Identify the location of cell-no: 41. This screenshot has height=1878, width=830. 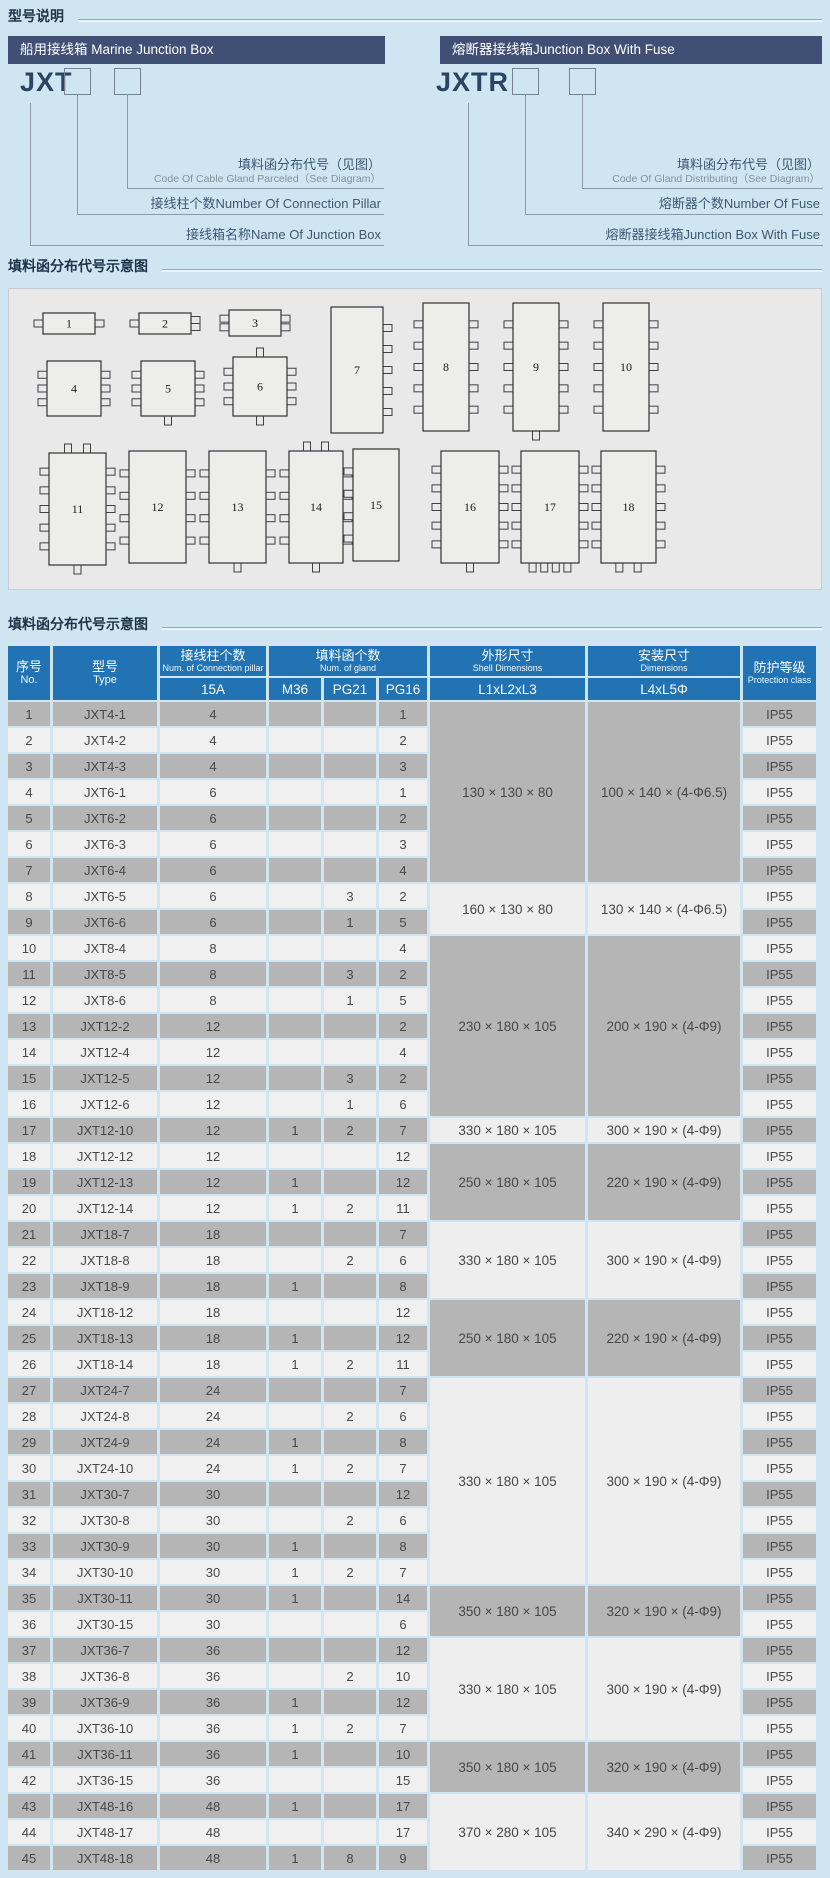
(29, 1754).